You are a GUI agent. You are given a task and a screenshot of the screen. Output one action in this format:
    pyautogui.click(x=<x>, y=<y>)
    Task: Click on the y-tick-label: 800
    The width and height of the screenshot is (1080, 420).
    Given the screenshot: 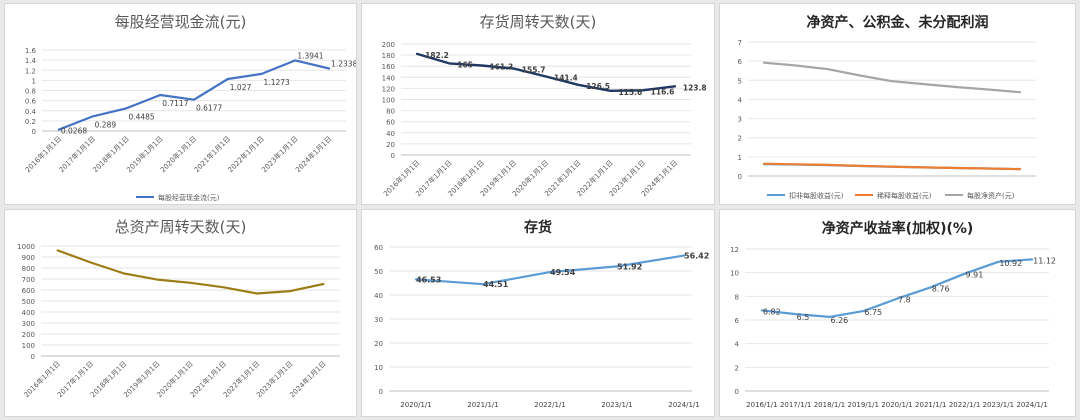 What is the action you would take?
    pyautogui.click(x=28, y=269)
    